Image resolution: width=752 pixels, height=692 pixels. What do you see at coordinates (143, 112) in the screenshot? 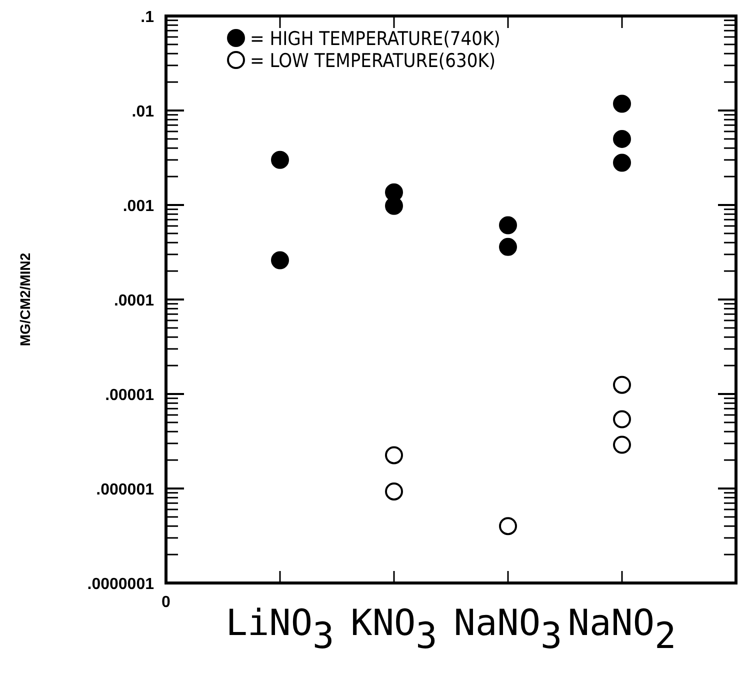
I see `y-tick-label: .01` at bounding box center [143, 112].